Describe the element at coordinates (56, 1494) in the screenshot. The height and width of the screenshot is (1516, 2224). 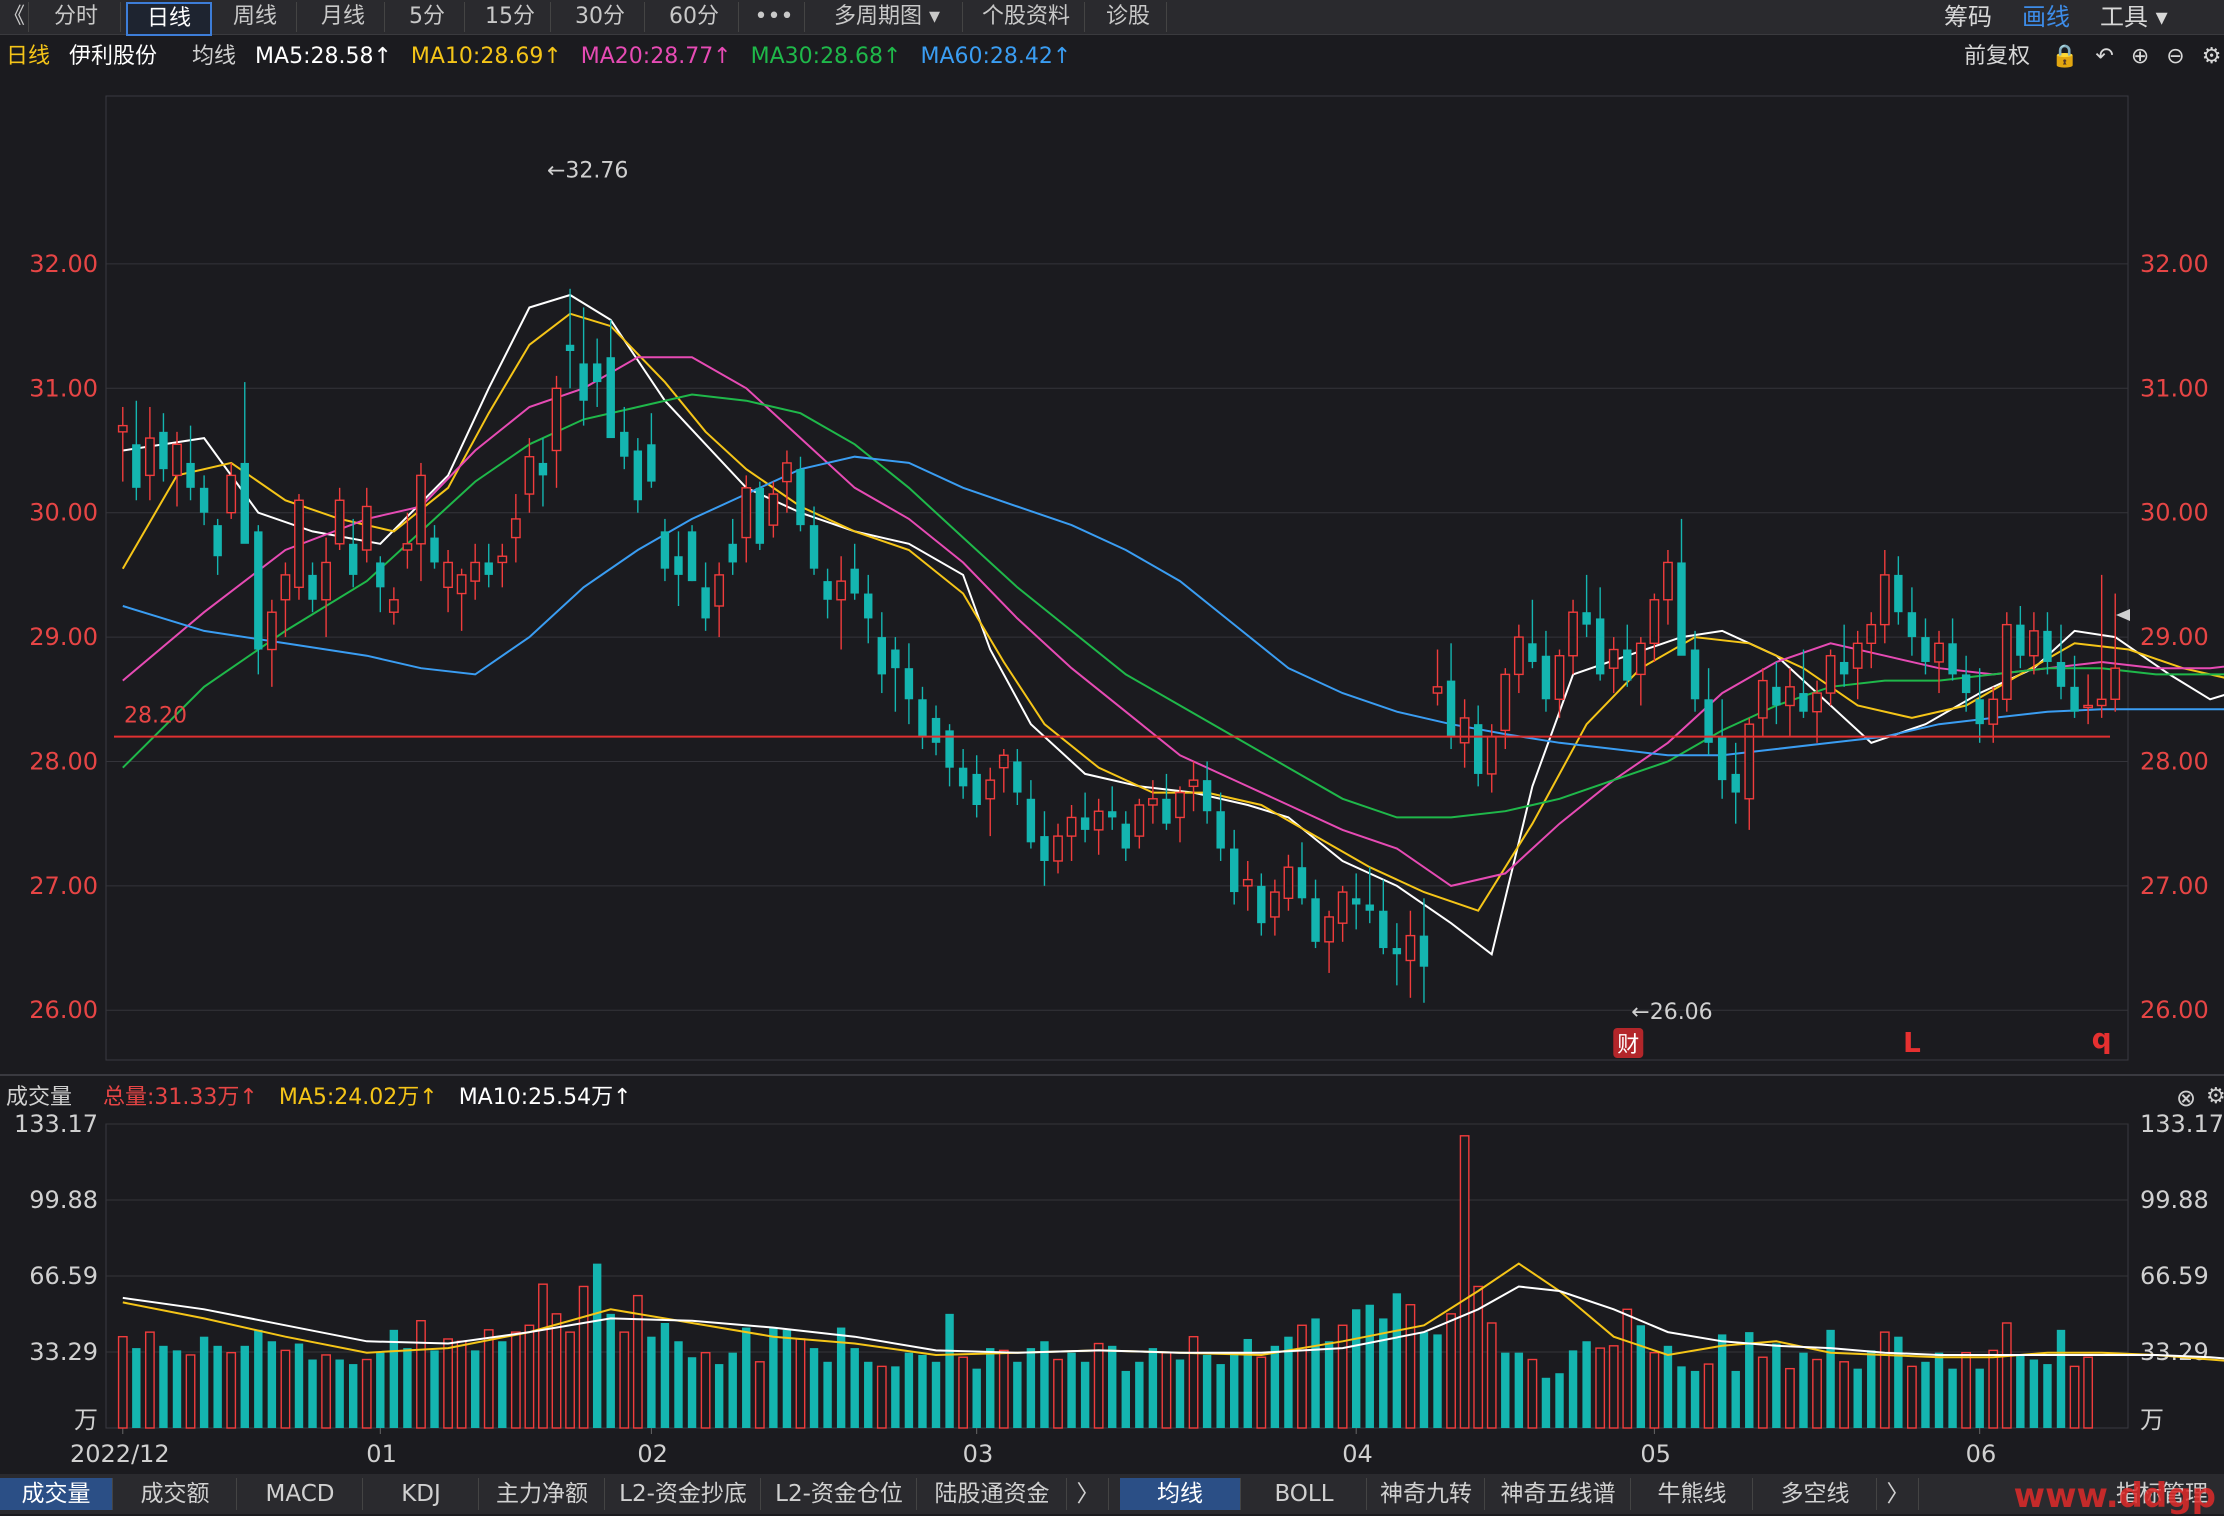
I see `tab-volume: 成交量` at that location.